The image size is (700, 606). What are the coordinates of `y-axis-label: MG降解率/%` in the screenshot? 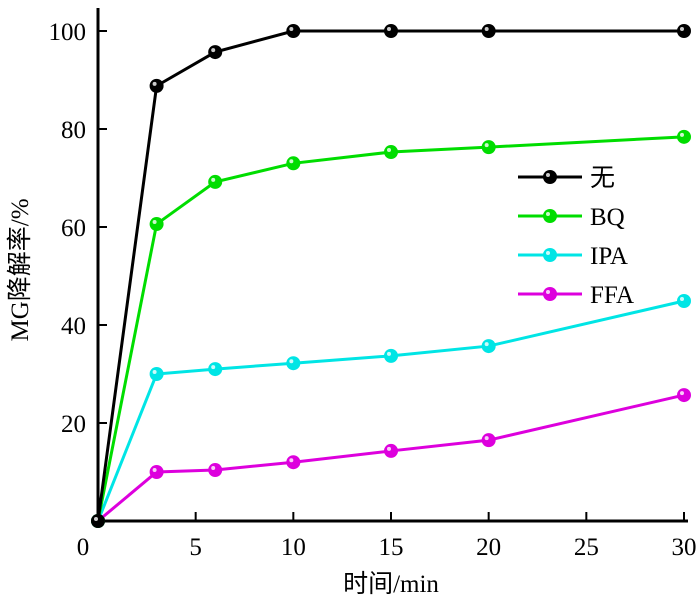 It's located at (20, 269).